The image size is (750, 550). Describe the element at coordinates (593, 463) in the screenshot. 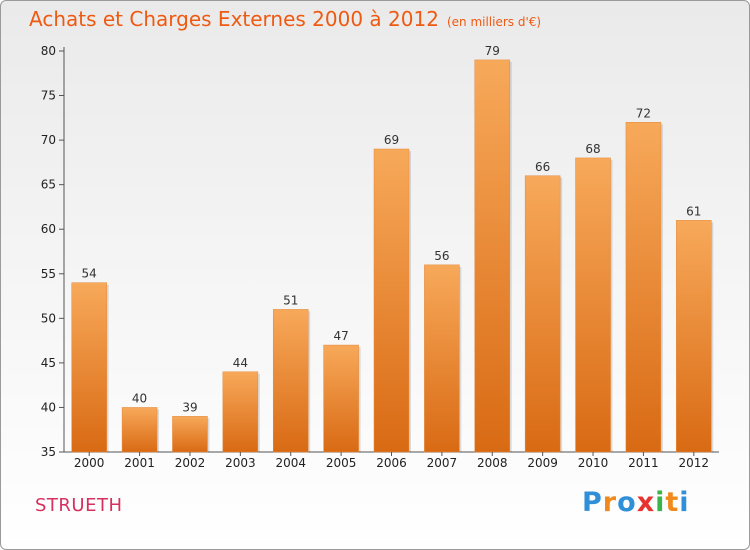

I see `x-tick-label: 2010` at that location.